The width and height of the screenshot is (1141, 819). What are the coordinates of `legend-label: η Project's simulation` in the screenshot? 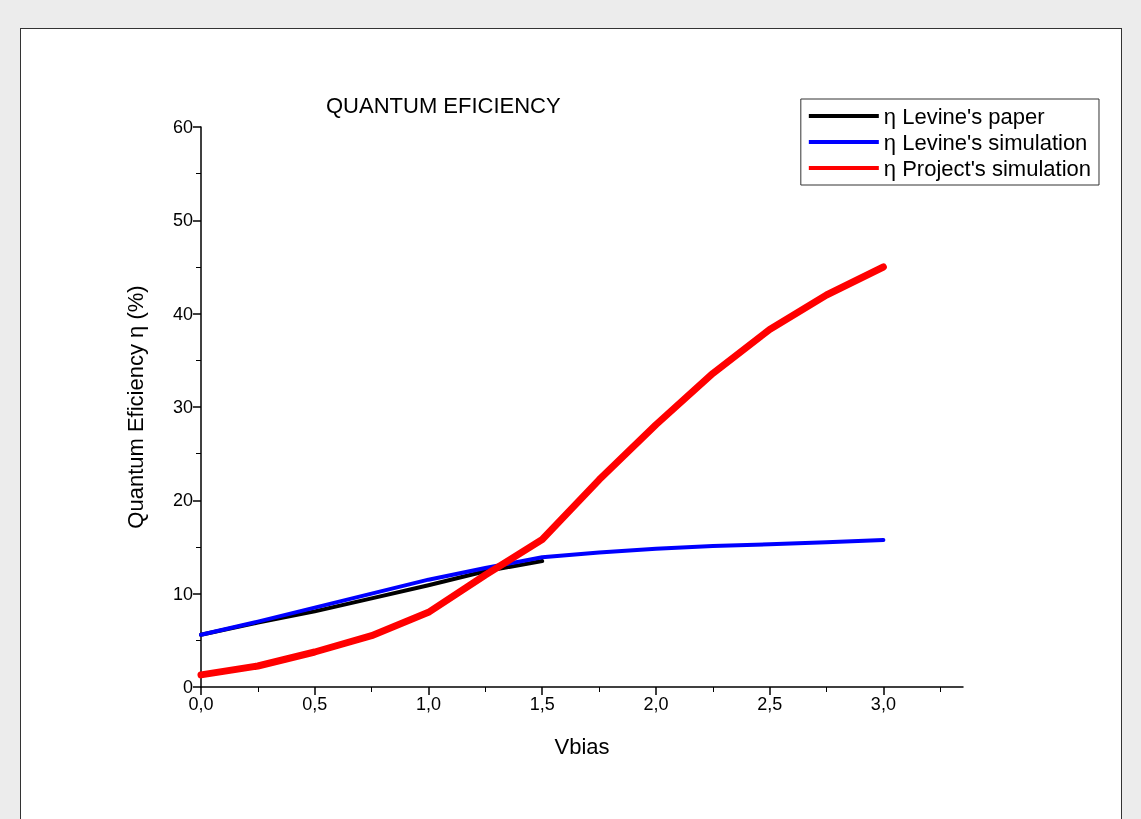 It's located at (987, 168).